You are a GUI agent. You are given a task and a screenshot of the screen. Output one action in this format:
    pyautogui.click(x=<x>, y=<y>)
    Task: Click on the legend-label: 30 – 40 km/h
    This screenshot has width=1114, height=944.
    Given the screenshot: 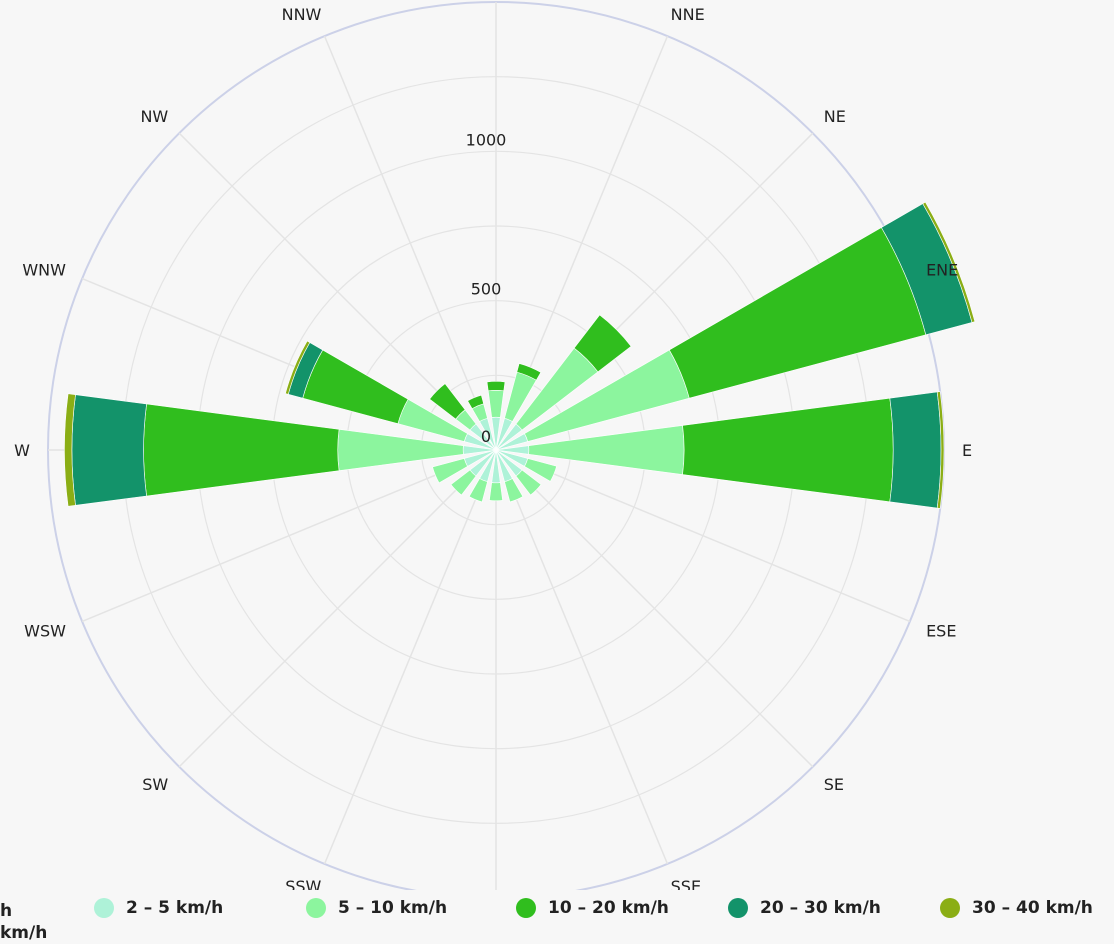 What is the action you would take?
    pyautogui.click(x=1032, y=908)
    